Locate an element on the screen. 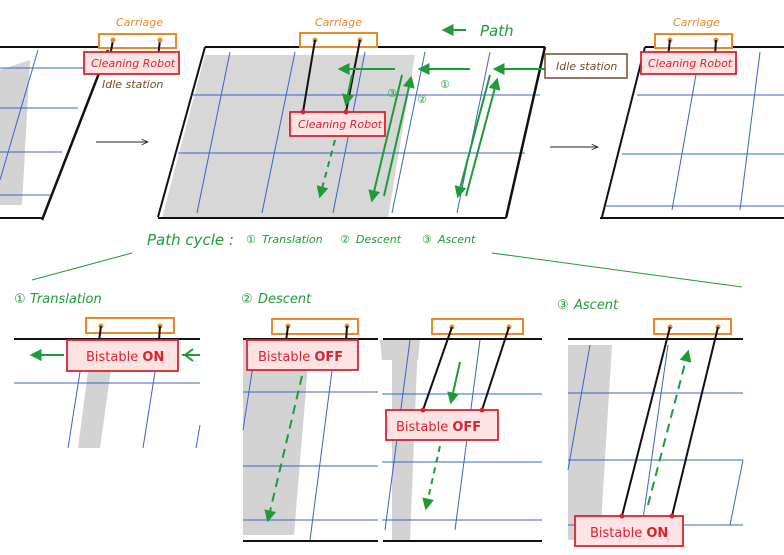 The width and height of the screenshot is (784, 555). dashed-down-arrow-icon is located at coordinates (433, 477).